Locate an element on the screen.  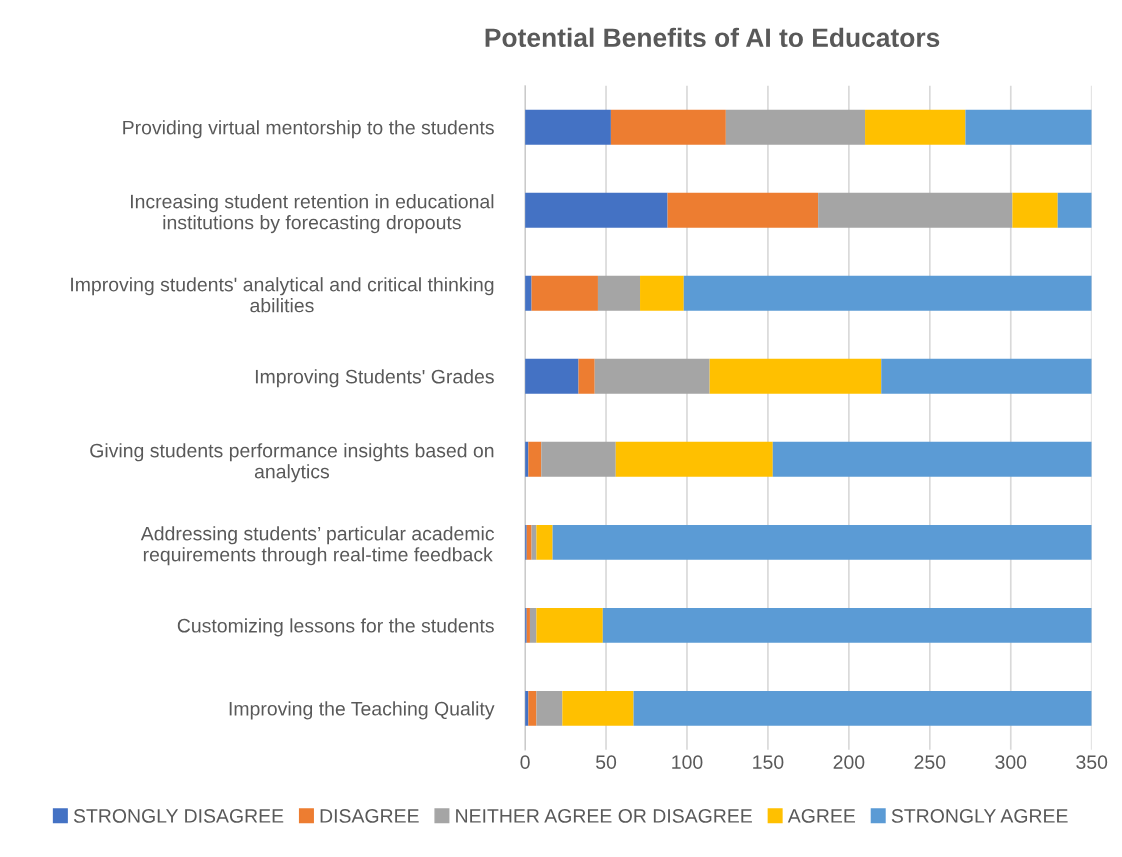
x-tick-label: 100 is located at coordinates (687, 762).